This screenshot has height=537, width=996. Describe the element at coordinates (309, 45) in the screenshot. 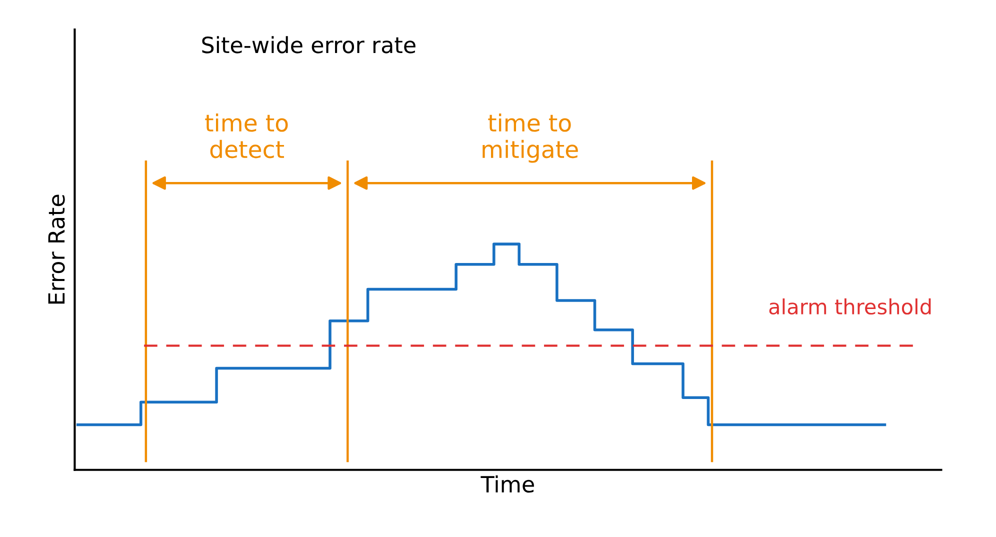

I see `chart-title: Site-wide error rate` at that location.